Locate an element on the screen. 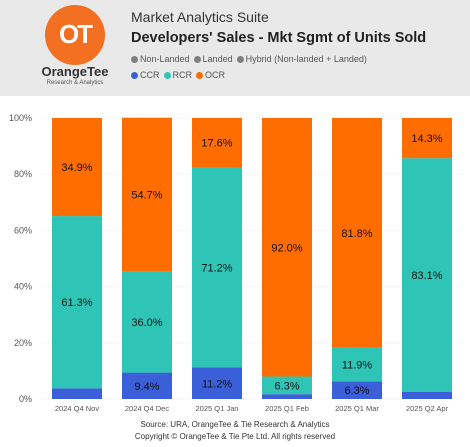 This screenshot has width=470, height=447. data-label: 54.7% is located at coordinates (146, 196).